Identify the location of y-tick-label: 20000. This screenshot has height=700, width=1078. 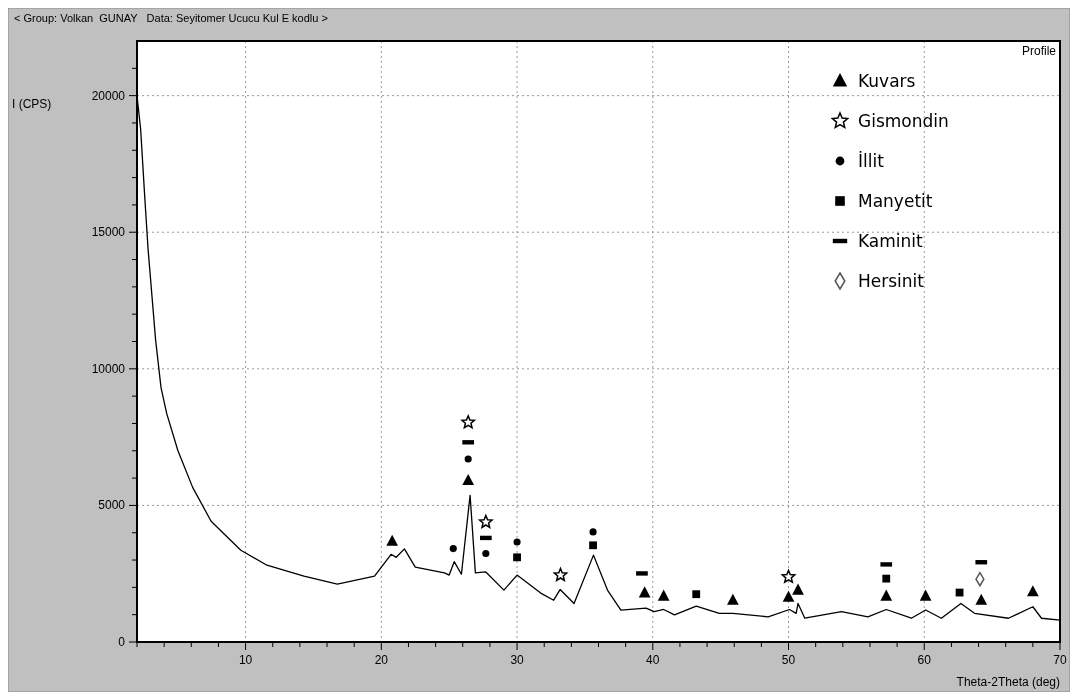
(108, 95).